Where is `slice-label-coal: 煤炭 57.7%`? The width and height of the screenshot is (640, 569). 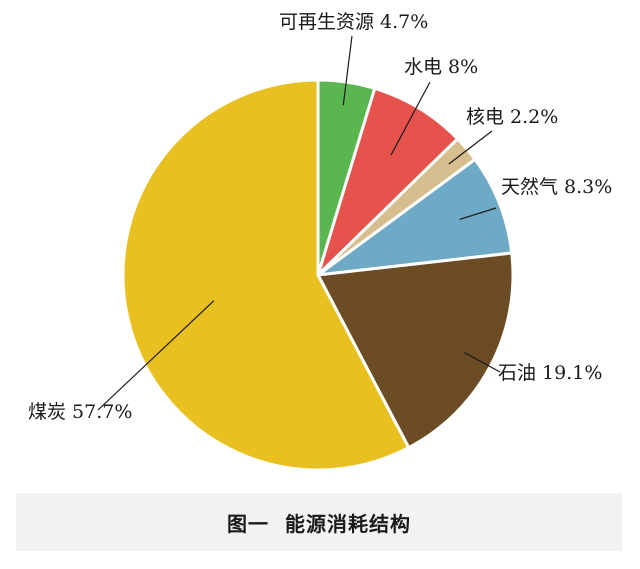
slice-label-coal: 煤炭 57.7% is located at coordinates (80, 412).